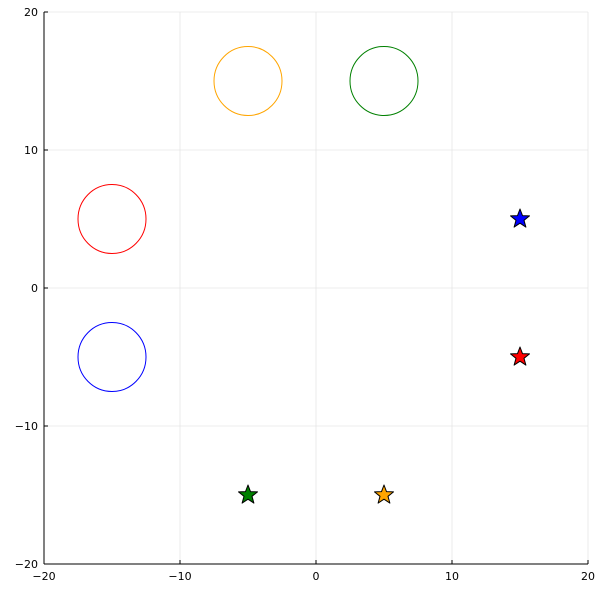 This screenshot has width=600, height=604. I want to click on x-tick-label: −10, so click(179, 576).